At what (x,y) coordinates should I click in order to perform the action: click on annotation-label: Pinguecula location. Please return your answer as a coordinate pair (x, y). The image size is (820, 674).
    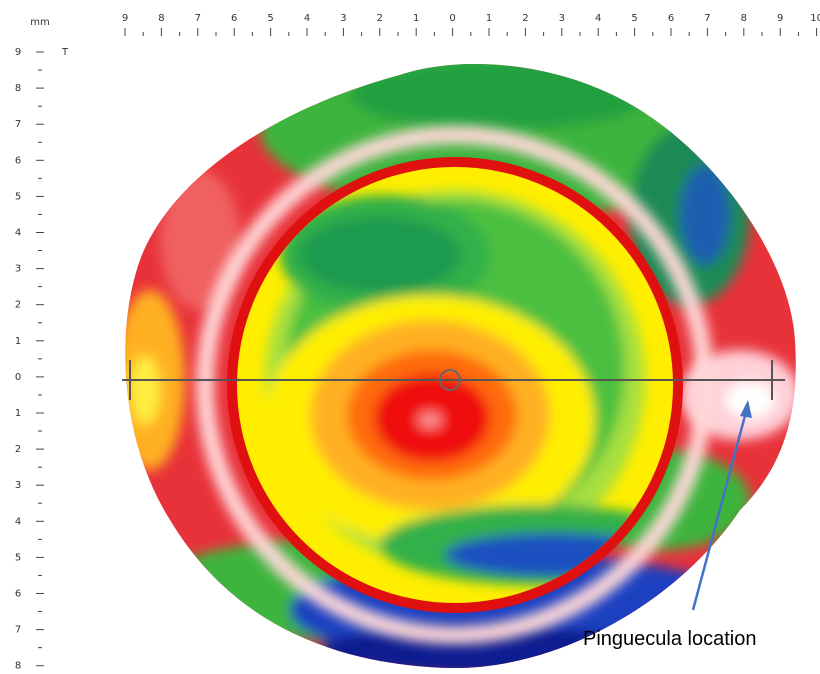
    Looking at the image, I should click on (669, 639).